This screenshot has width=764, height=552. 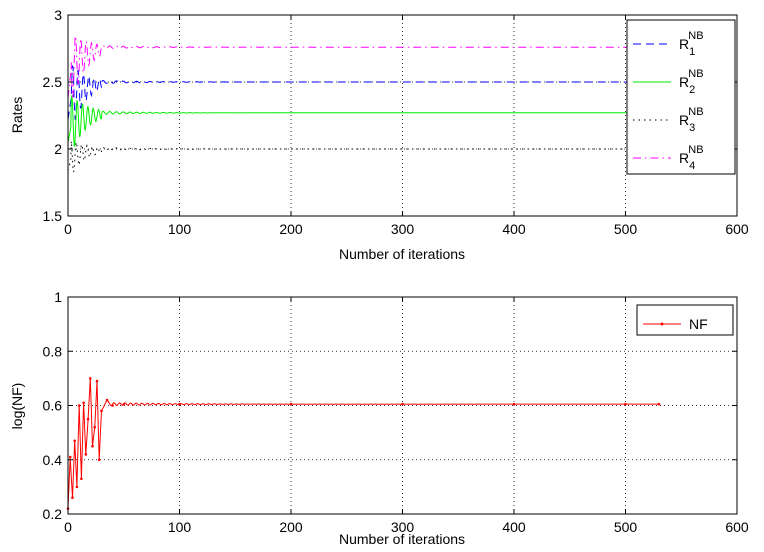 I want to click on nf-x-tick-label: 100, so click(x=180, y=527).